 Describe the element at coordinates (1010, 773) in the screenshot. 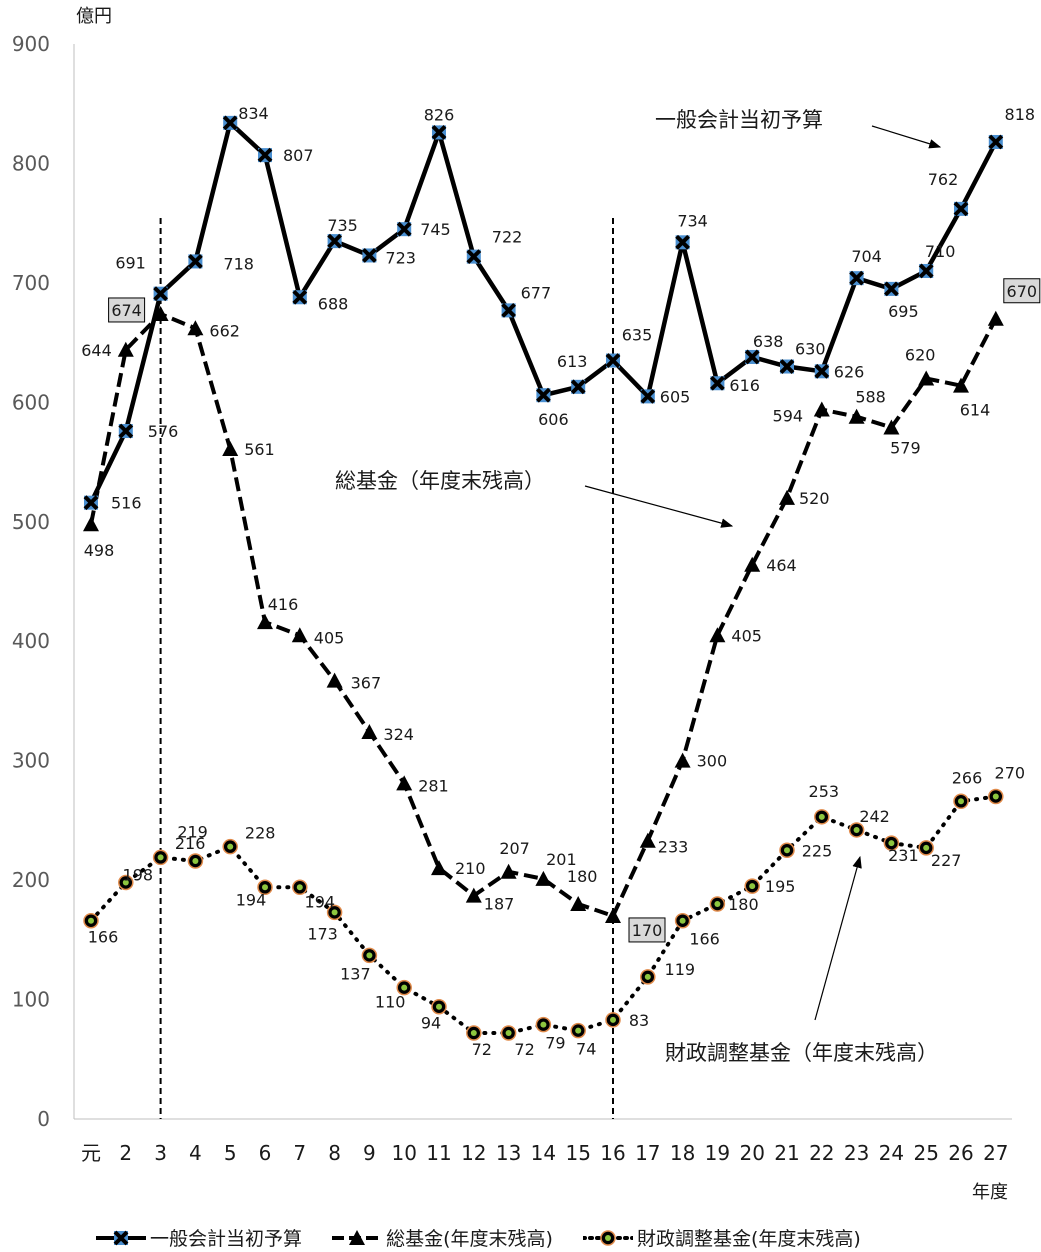

I see `data-label-adjust-fund: 270` at that location.